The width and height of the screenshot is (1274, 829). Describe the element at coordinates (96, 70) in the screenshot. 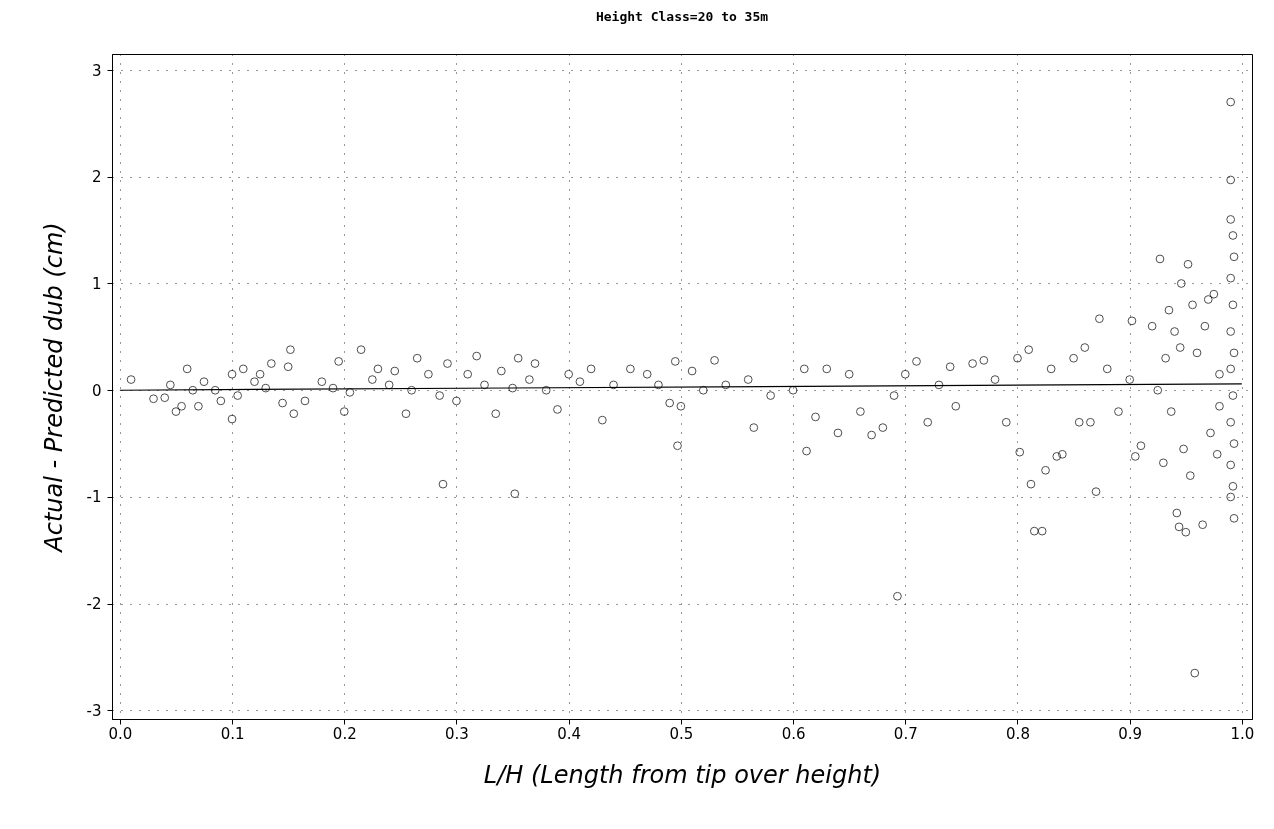

I see `y-tick-label: 3` at that location.